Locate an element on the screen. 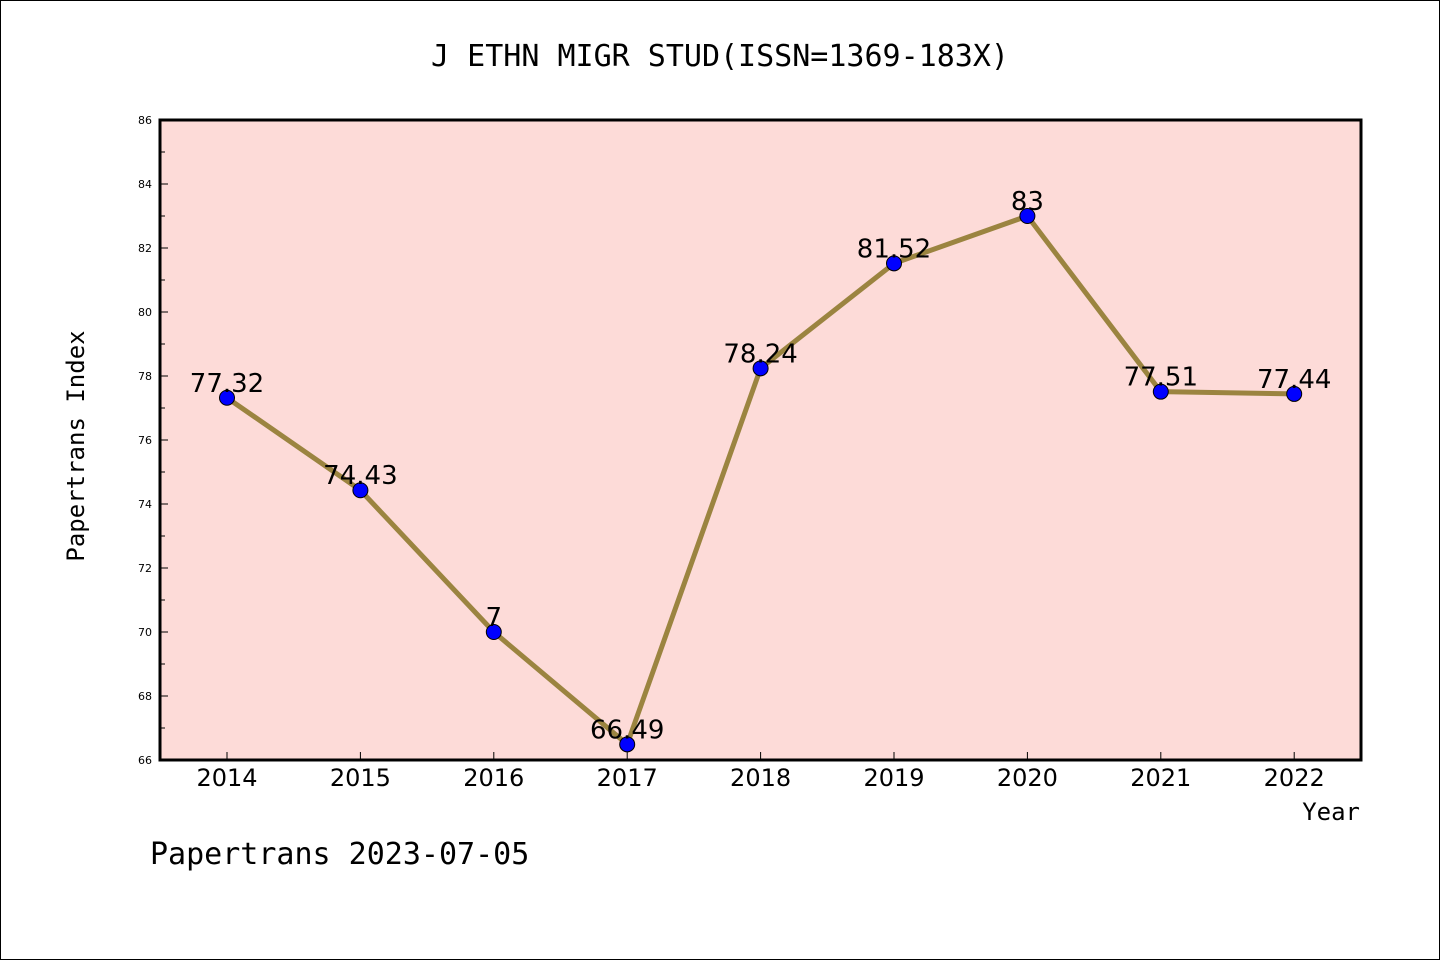 The width and height of the screenshot is (1440, 960). x-tick-label: 2018 is located at coordinates (760, 778).